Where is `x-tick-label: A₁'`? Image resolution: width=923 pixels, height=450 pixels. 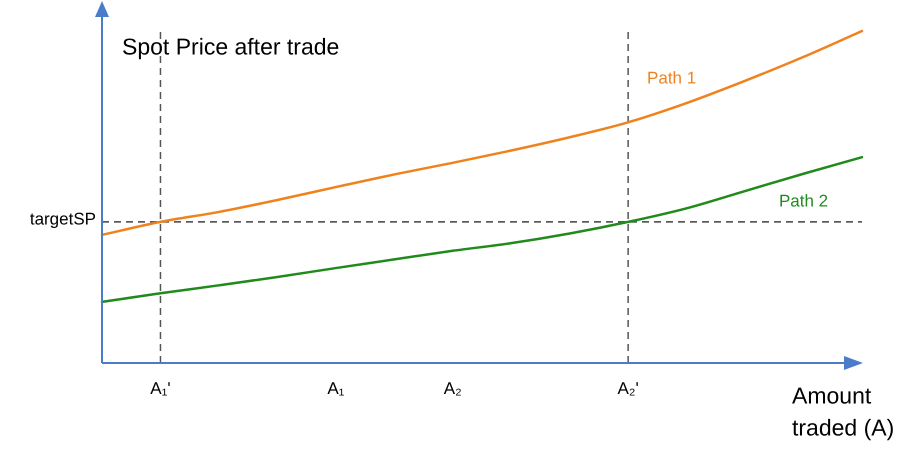 x-tick-label: A₁' is located at coordinates (160, 388).